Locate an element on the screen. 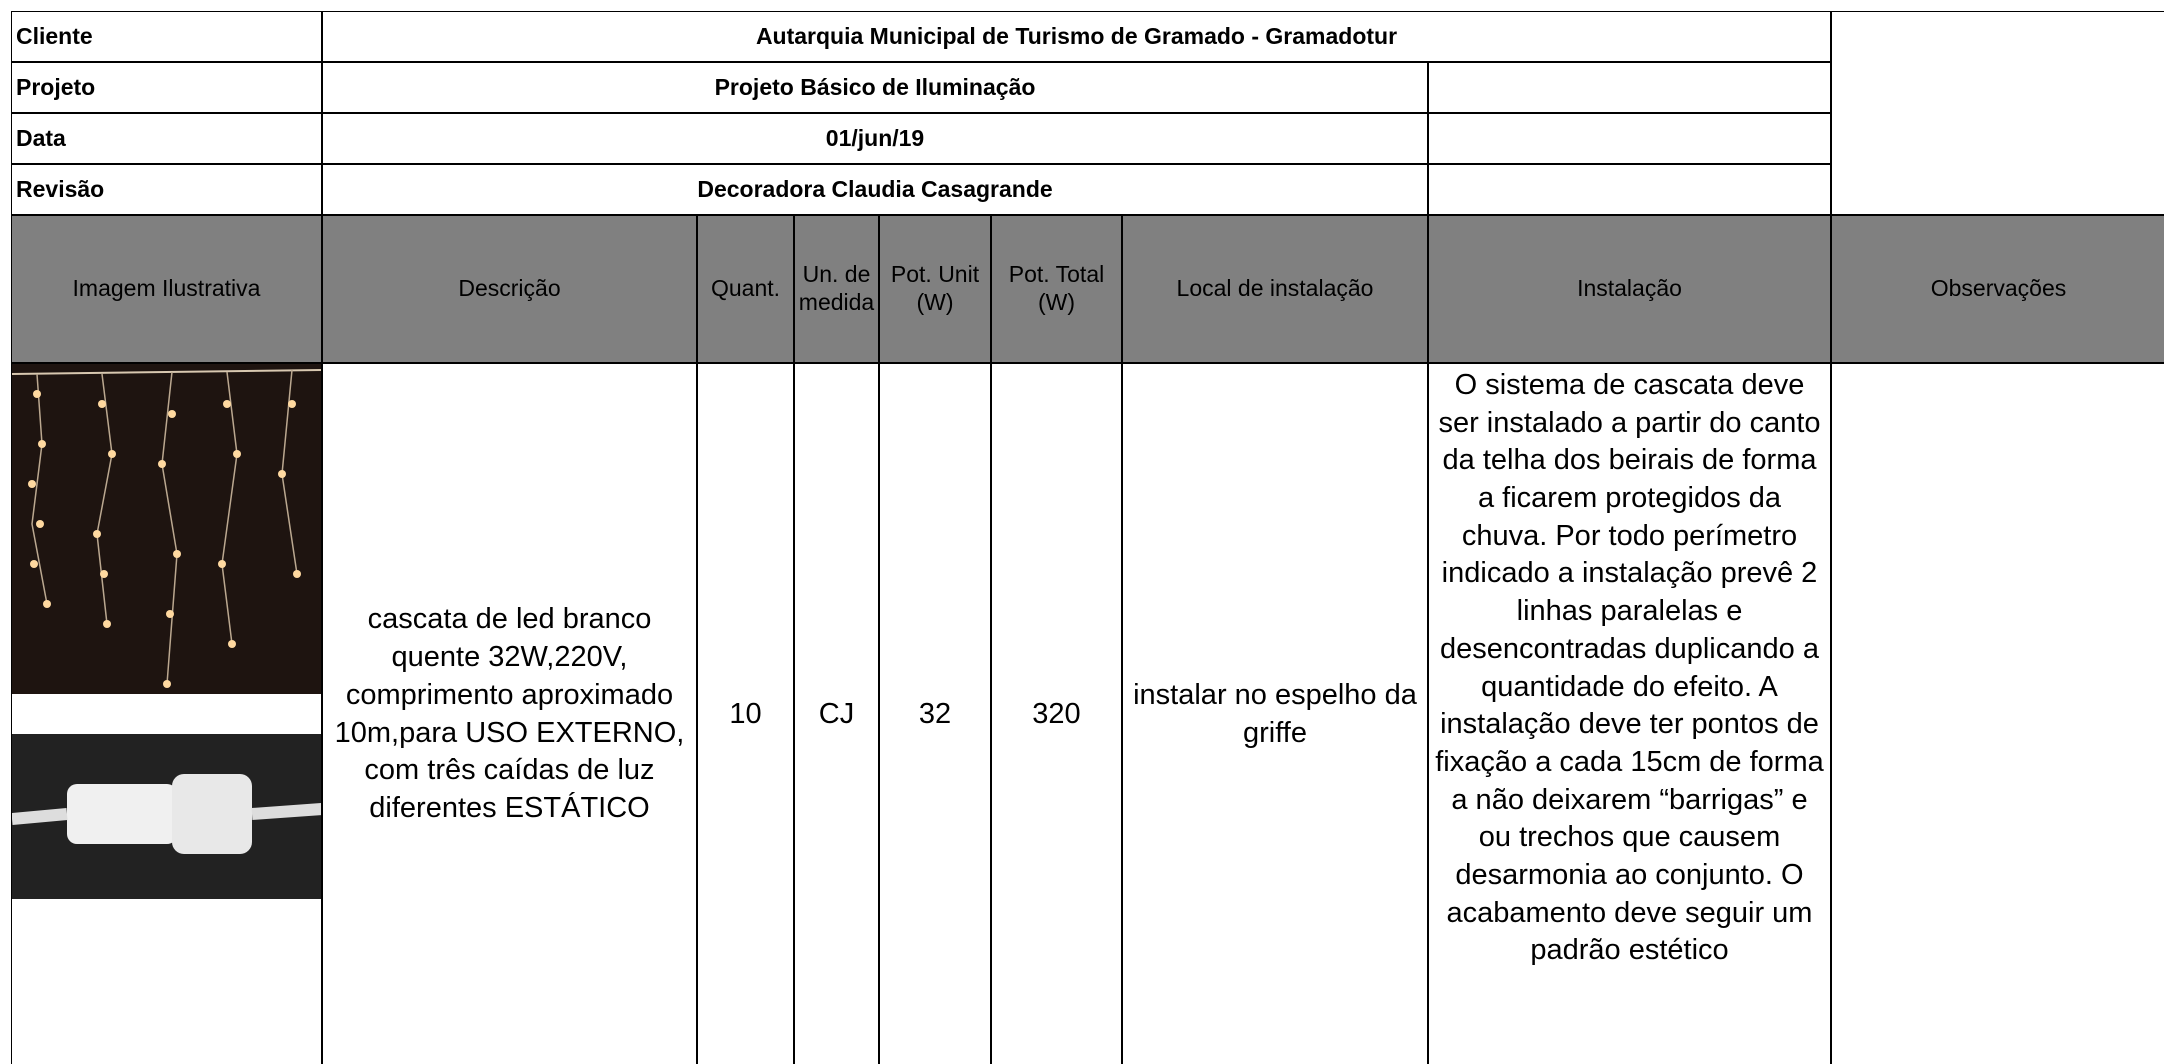 The height and width of the screenshot is (1064, 2164). observations is located at coordinates (1997, 713).